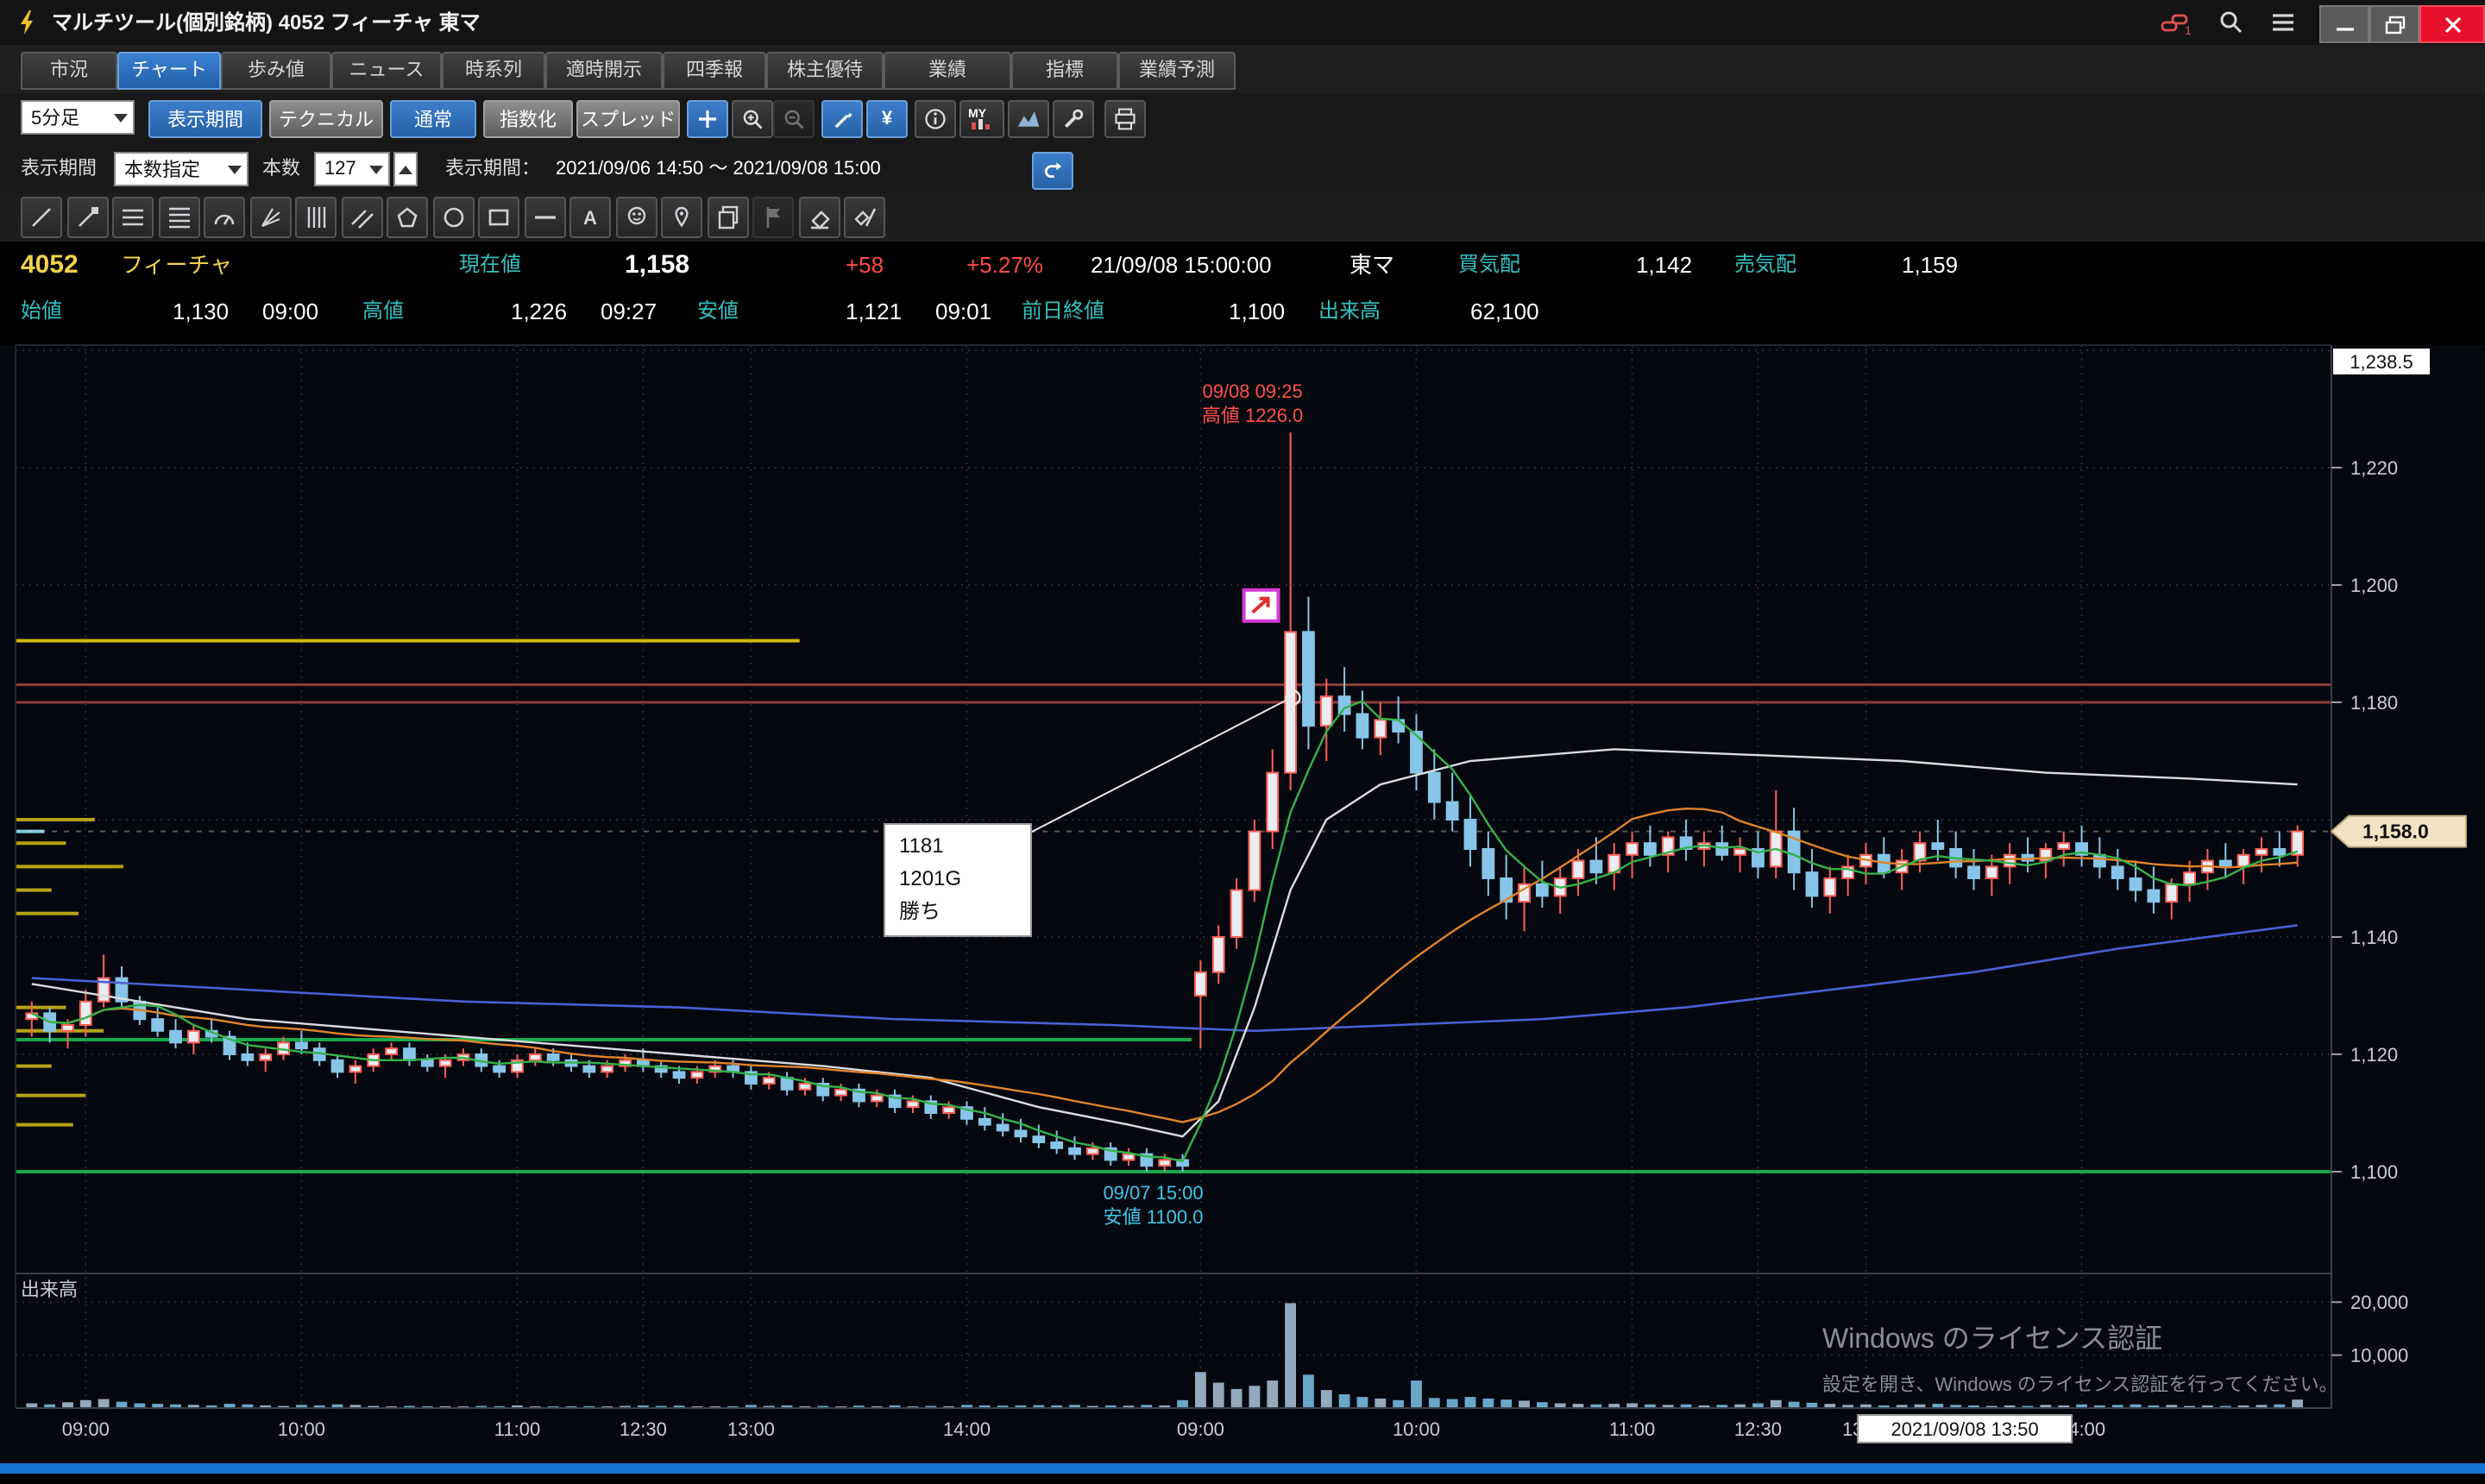 This screenshot has height=1484, width=2485. Describe the element at coordinates (1758, 1429) in the screenshot. I see `svg-text: 12:30` at that location.